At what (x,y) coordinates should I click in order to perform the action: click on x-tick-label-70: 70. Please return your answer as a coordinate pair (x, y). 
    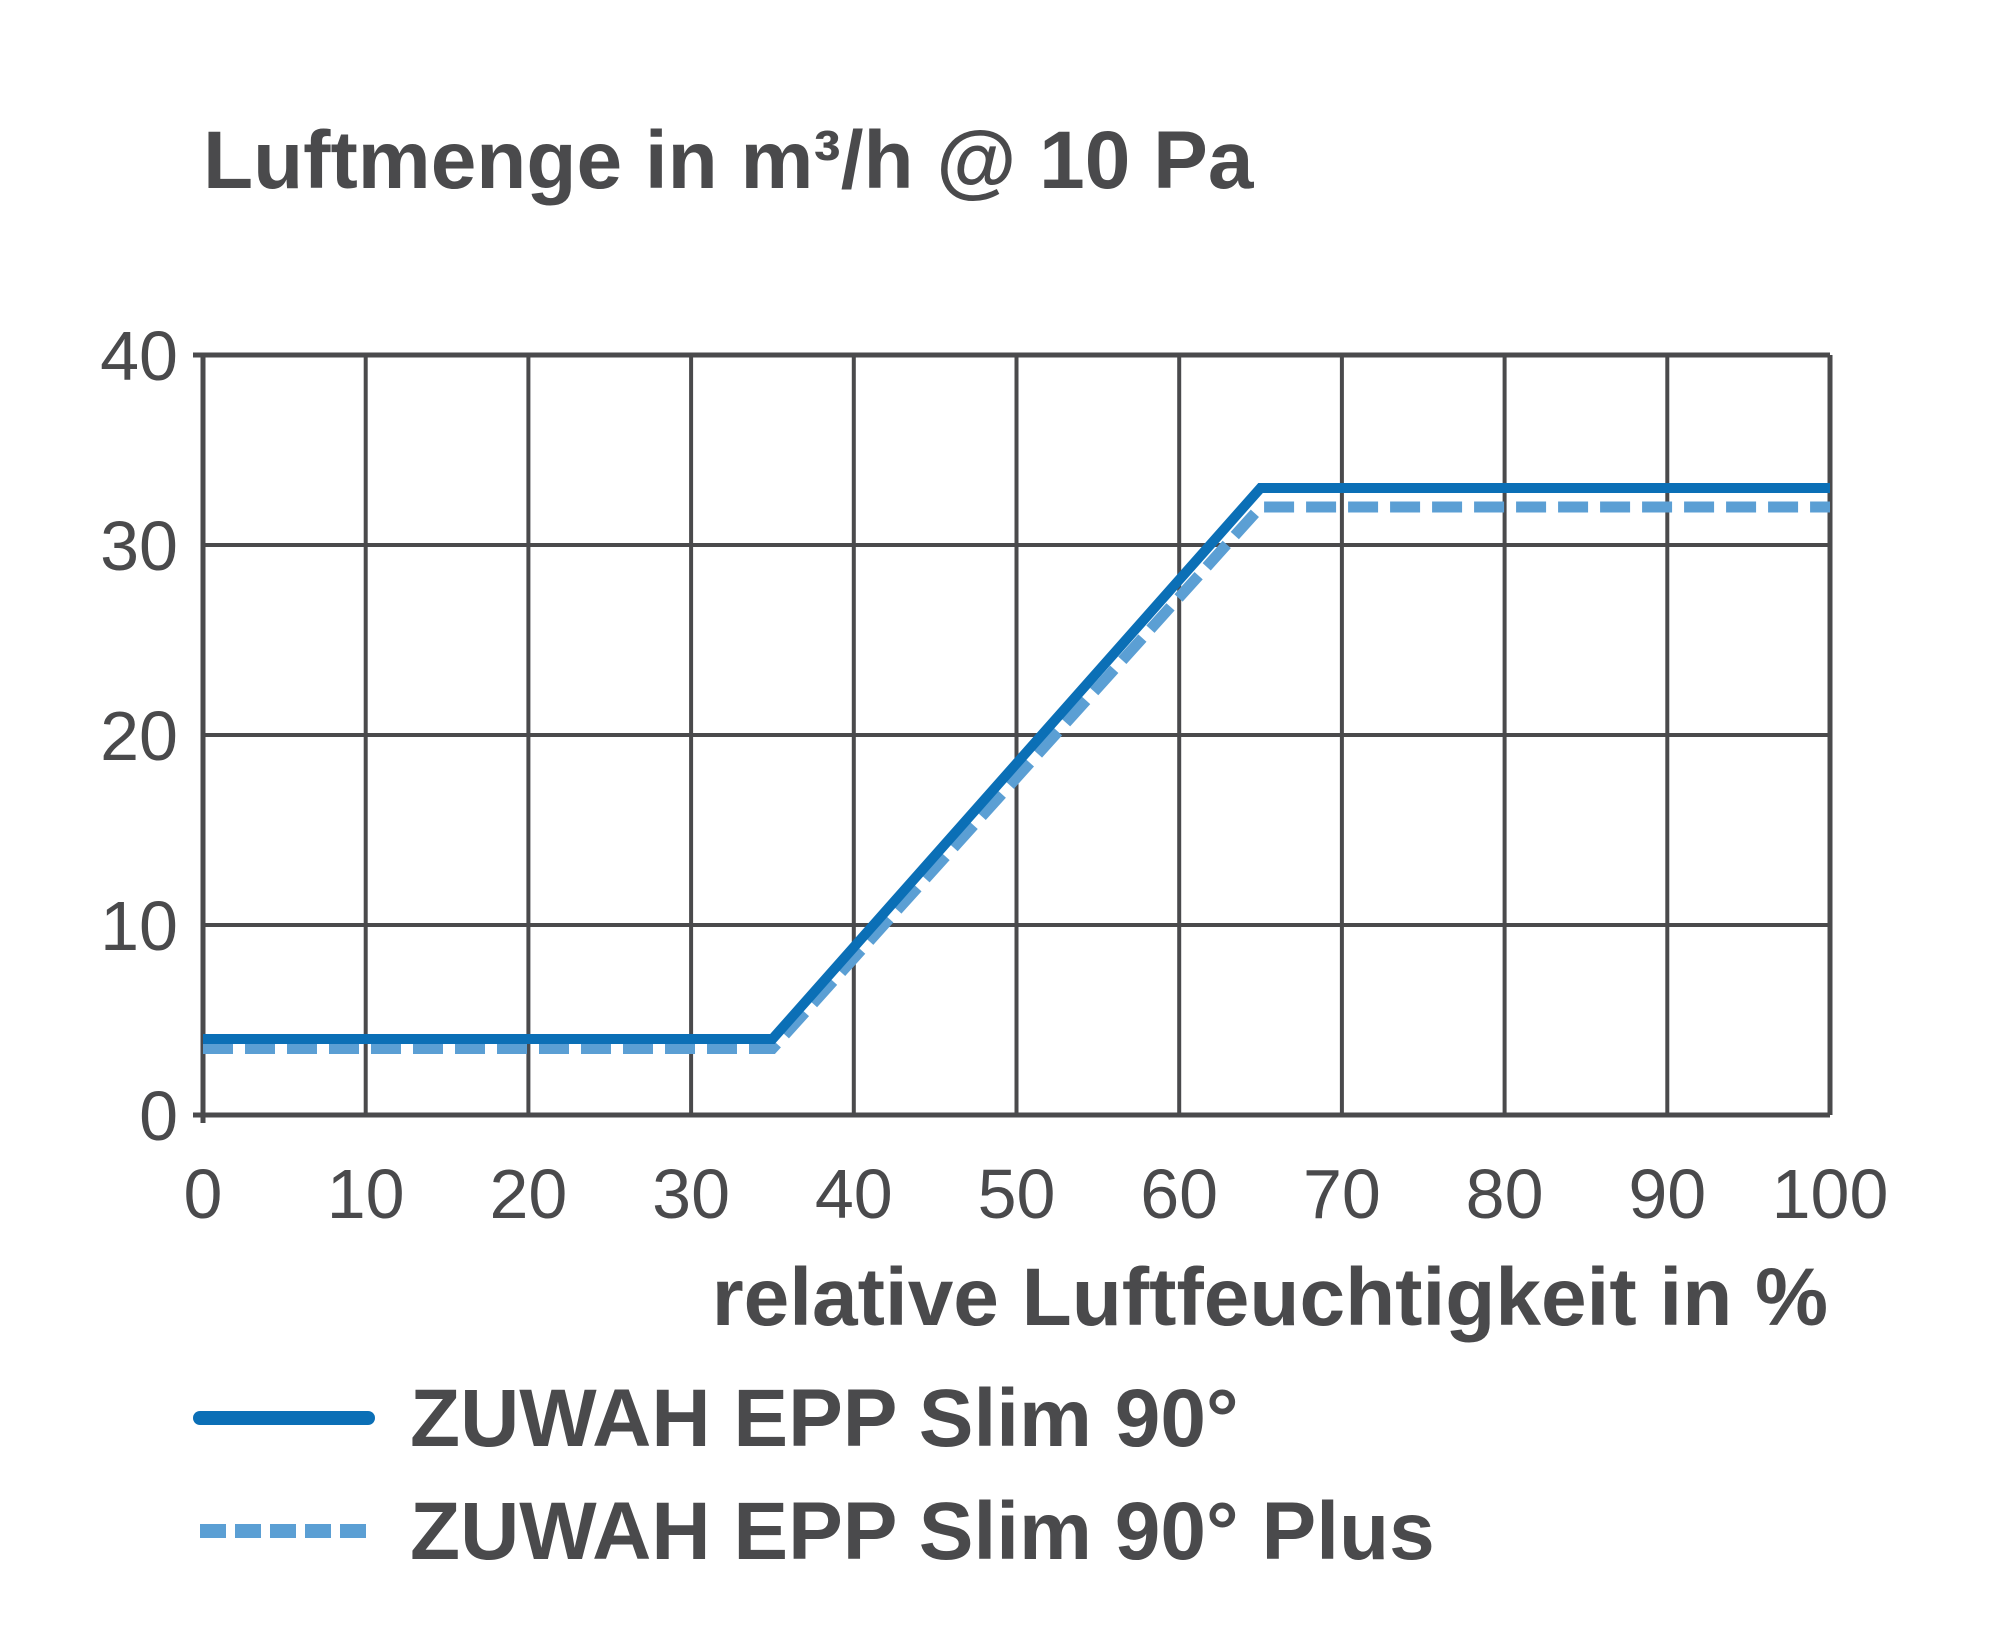
    Looking at the image, I should click on (1342, 1194).